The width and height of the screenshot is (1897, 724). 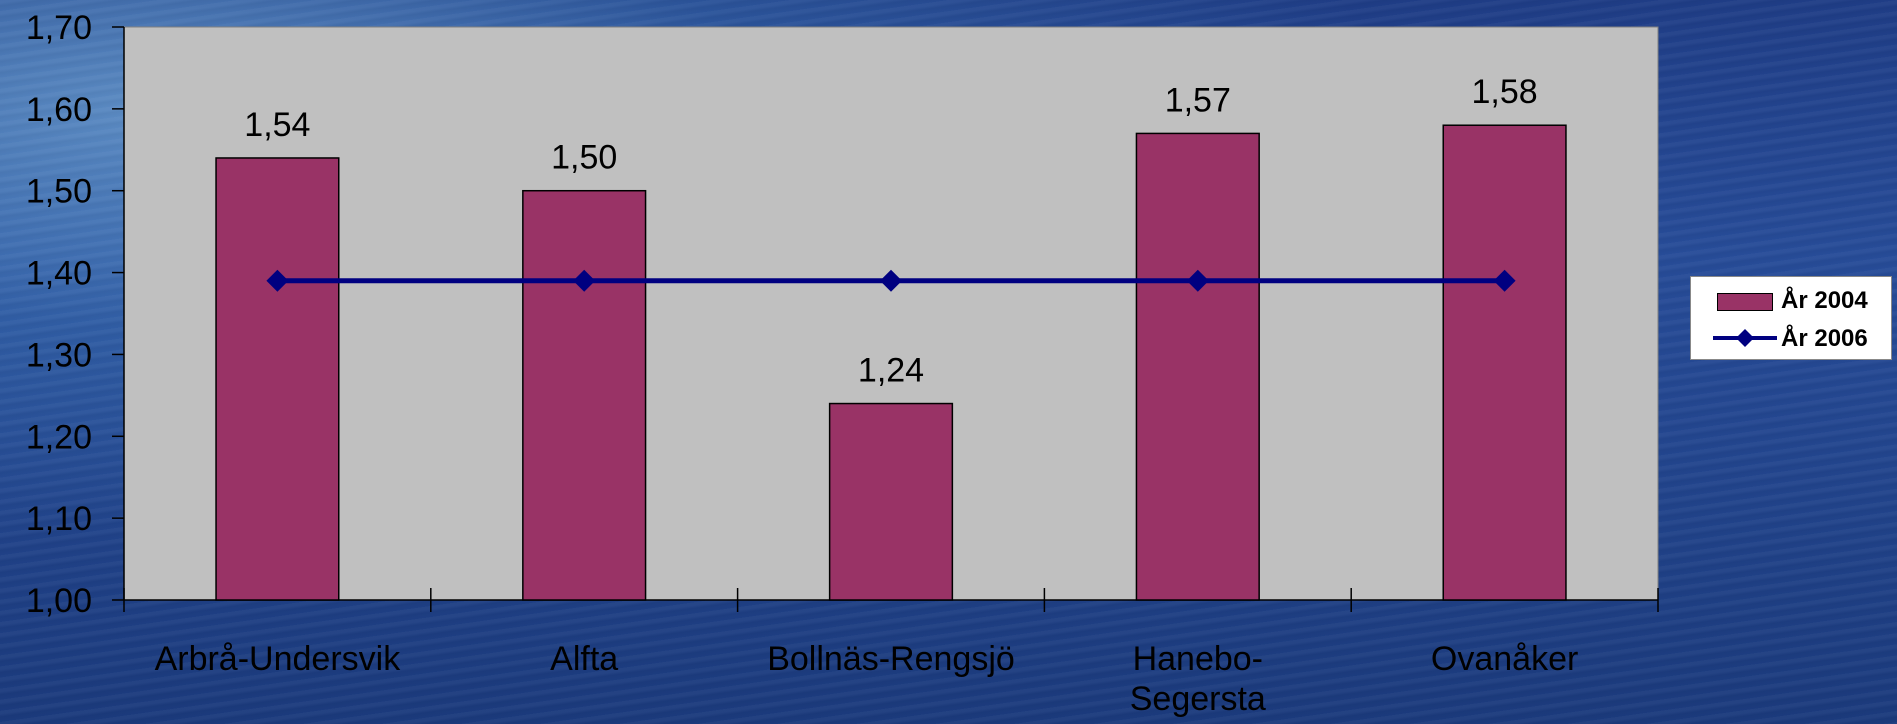 I want to click on y-tick-label: 1,70, so click(x=59, y=28).